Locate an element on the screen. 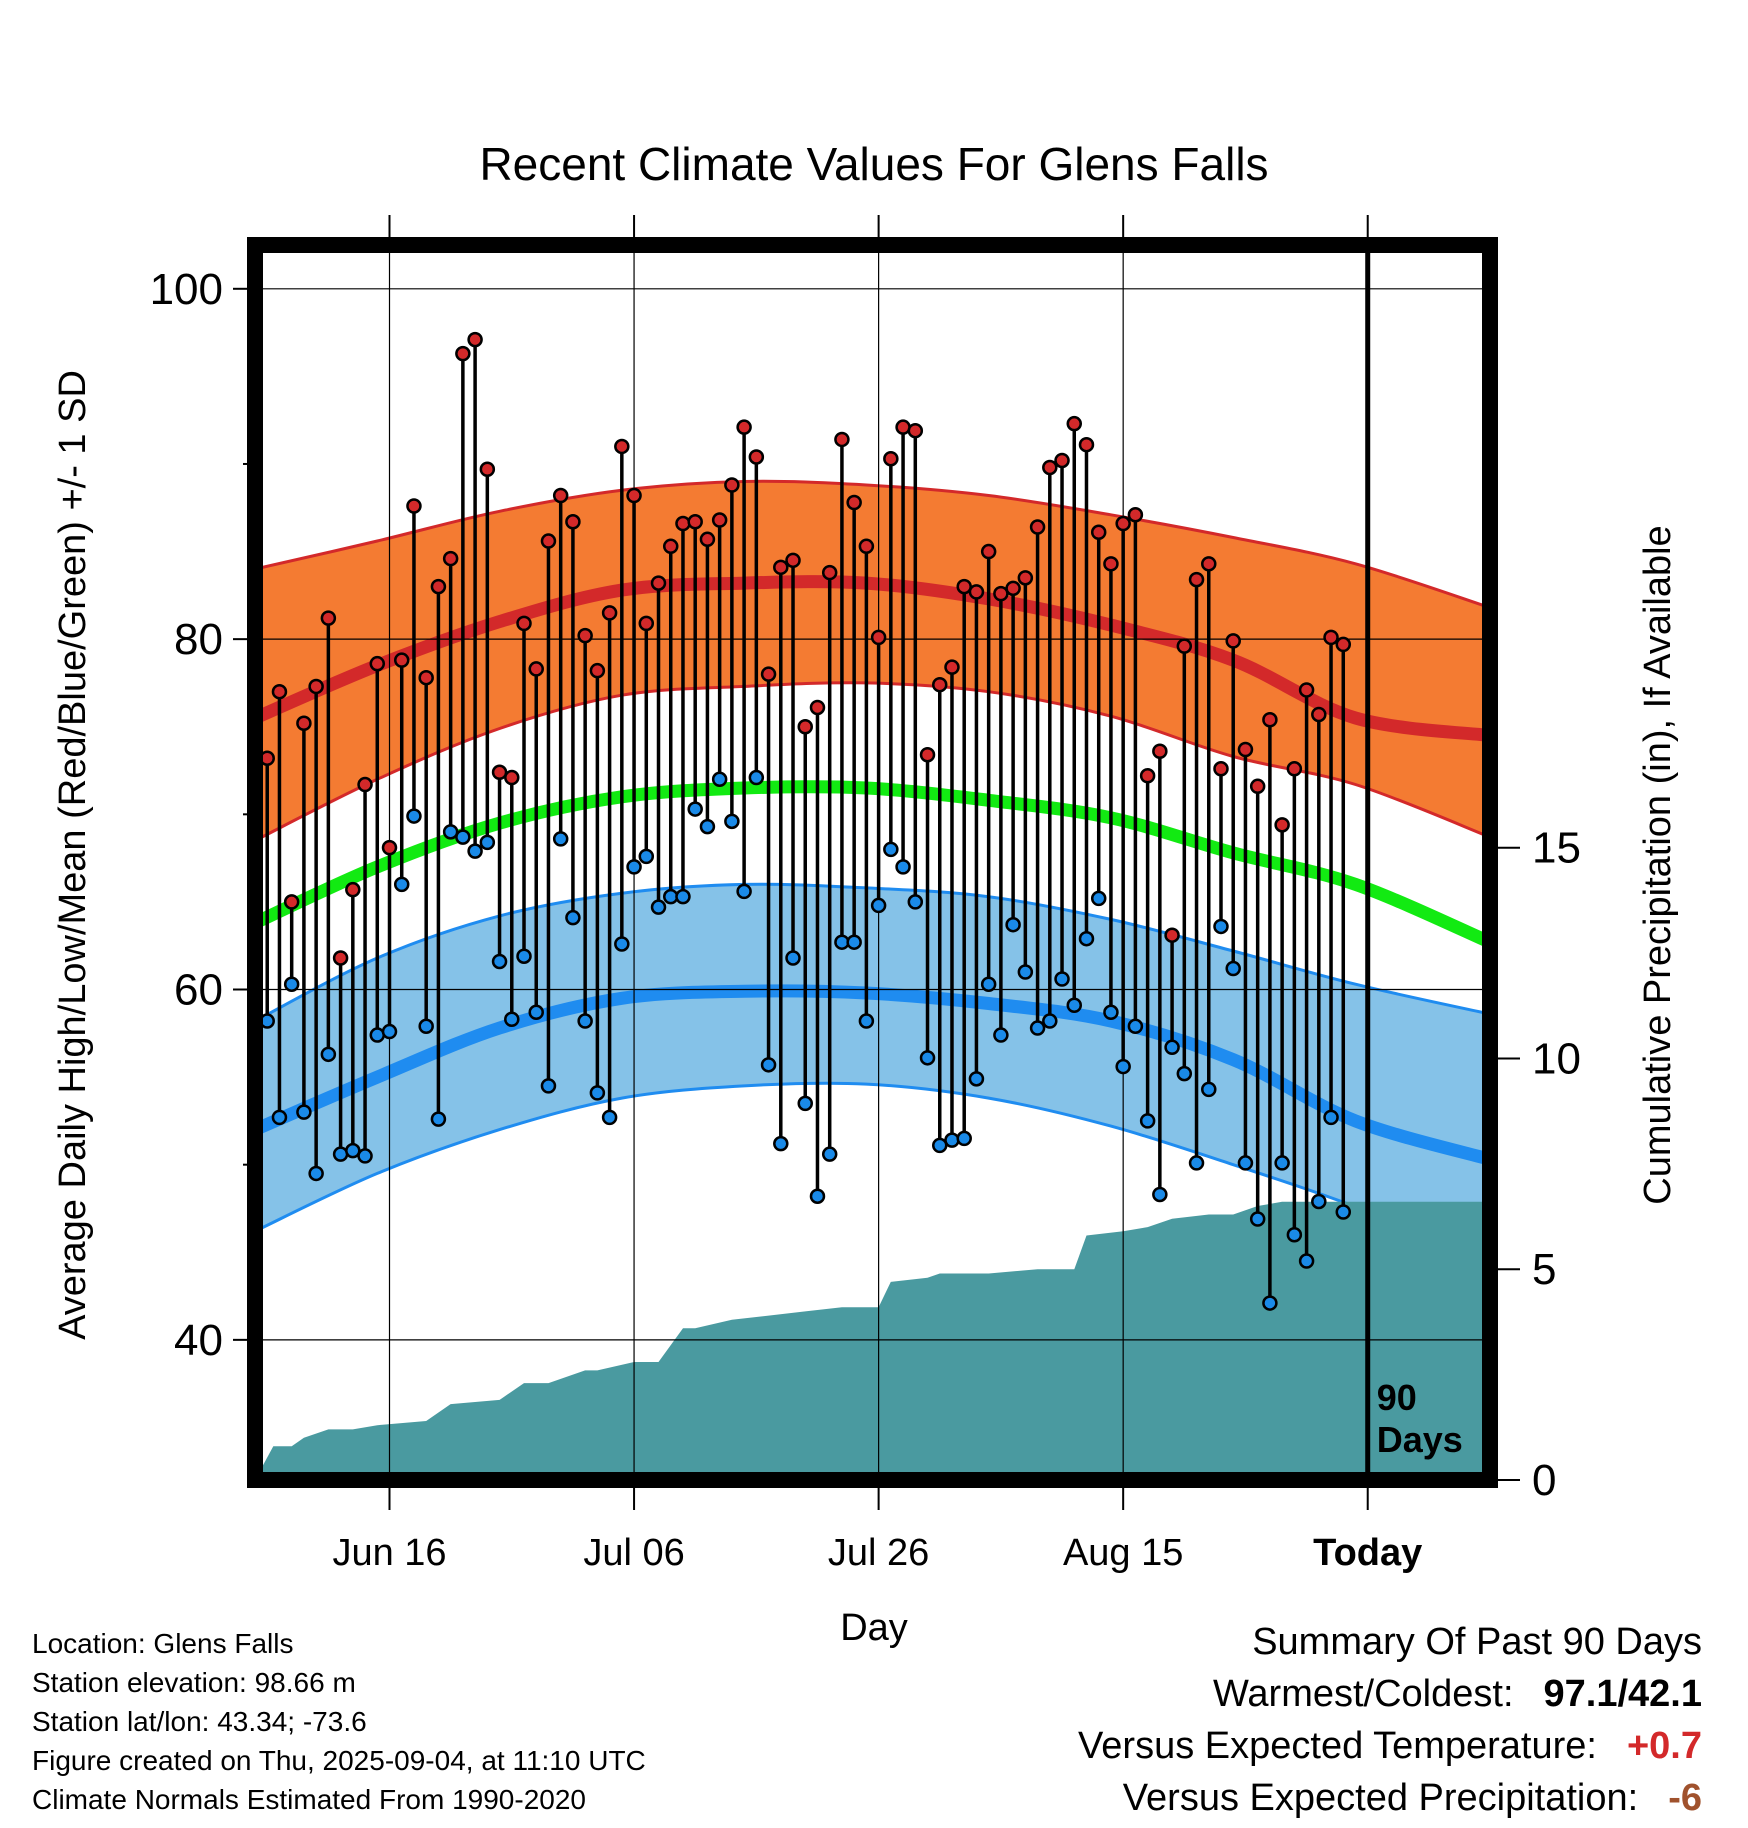 The height and width of the screenshot is (1828, 1748). normals-text: Climate Normals Estimated From 1990-2020 is located at coordinates (309, 1799).